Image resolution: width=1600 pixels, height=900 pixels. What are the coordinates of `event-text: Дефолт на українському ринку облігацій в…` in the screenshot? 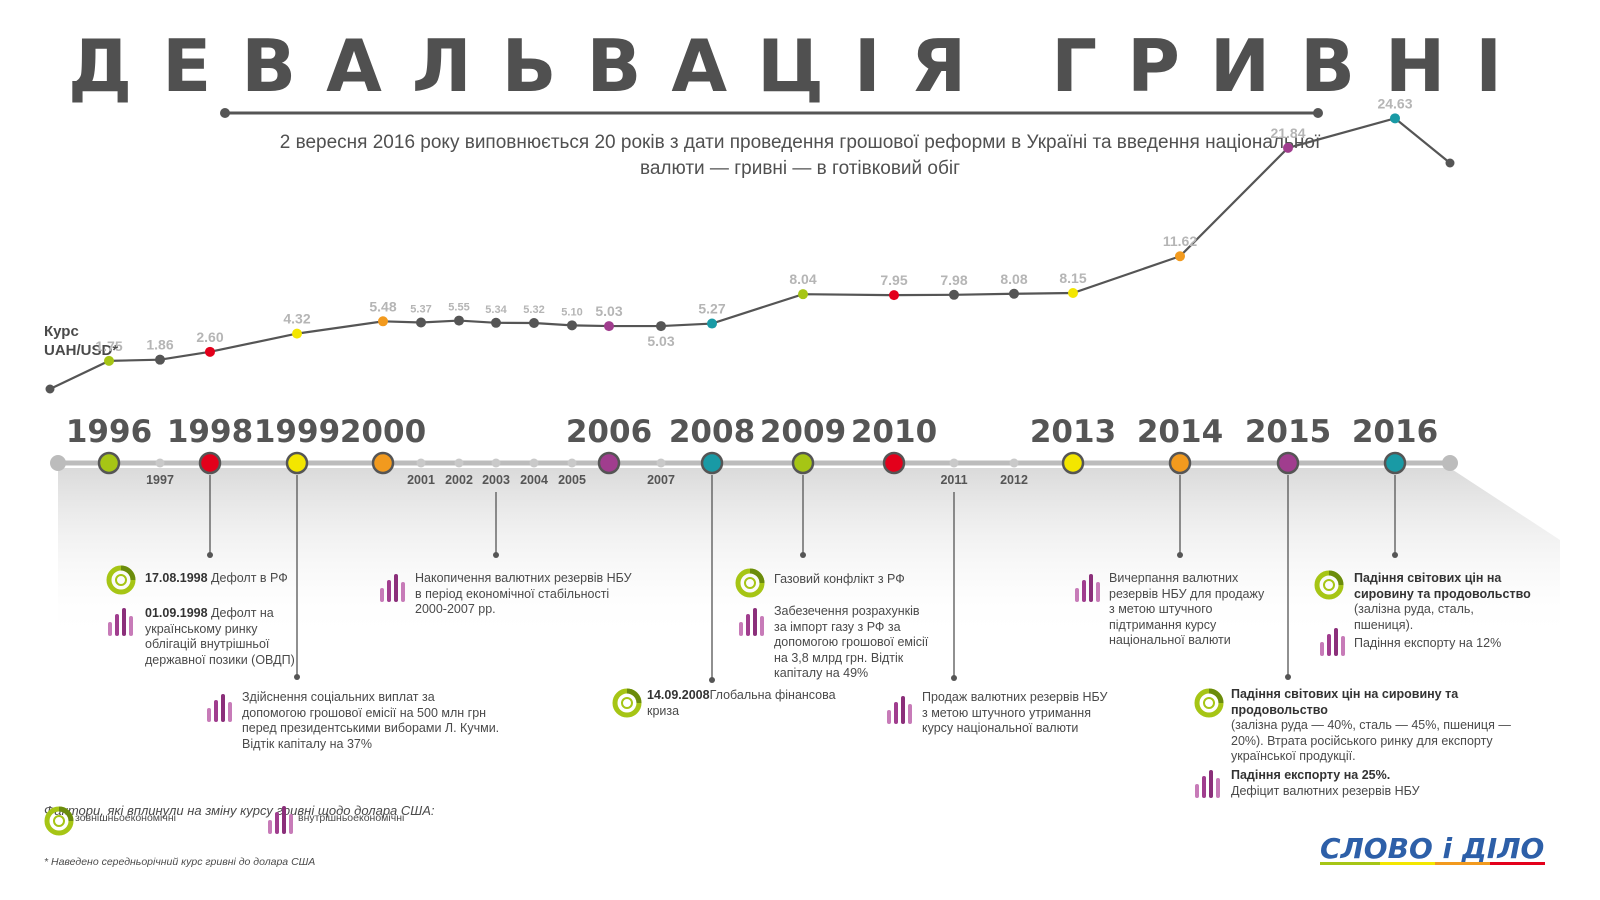 It's located at (220, 636).